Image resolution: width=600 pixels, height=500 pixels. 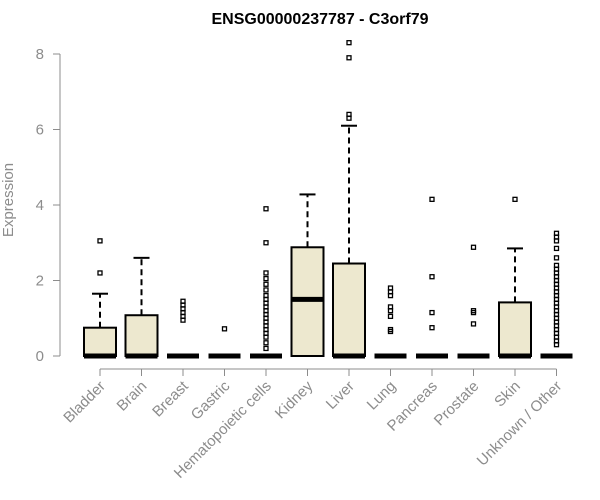 I want to click on y-axis: 0 2 4 6 8, so click(x=48, y=205).